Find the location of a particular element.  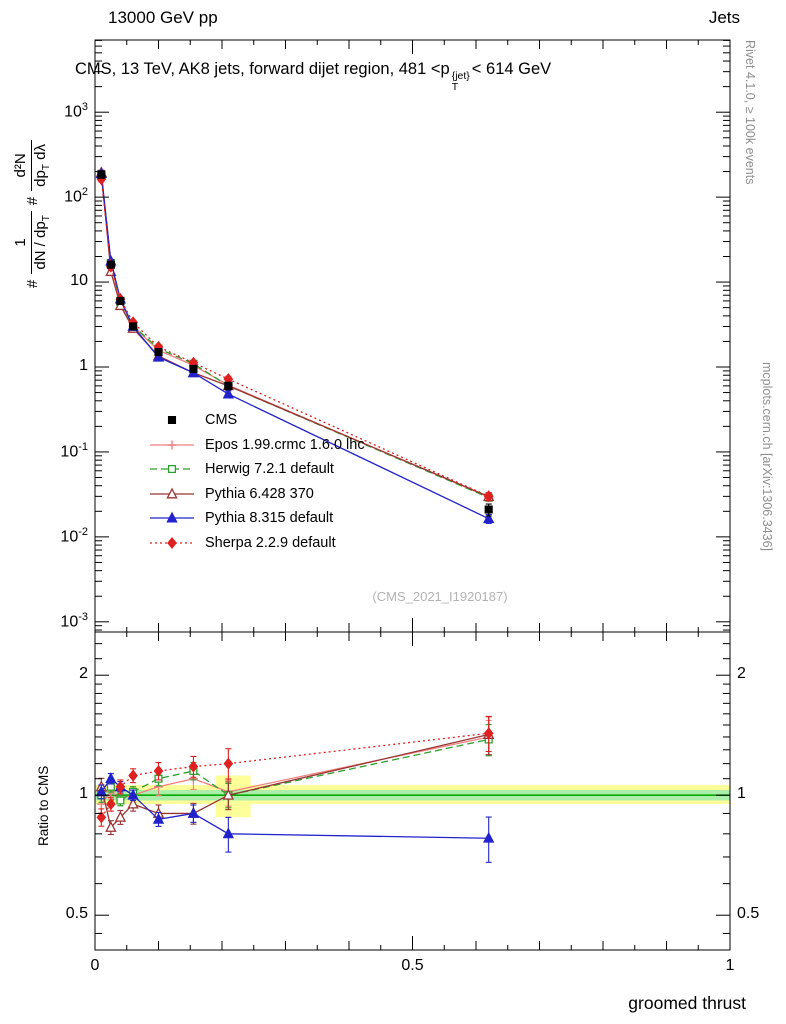

analysis-id-watermark: (CMS_2021_I1920187) is located at coordinates (440, 596).